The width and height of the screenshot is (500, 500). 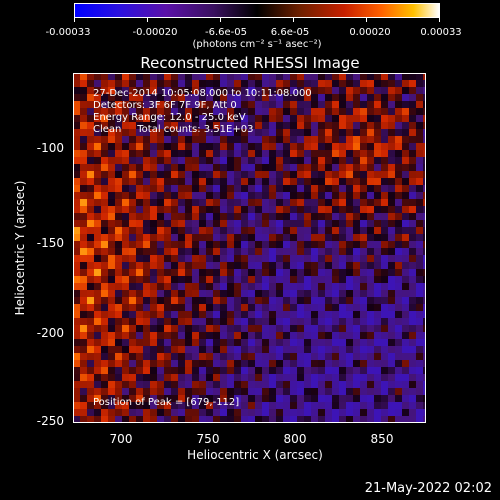 I want to click on colorbar-tick-label: -0.00033, so click(x=68, y=32).